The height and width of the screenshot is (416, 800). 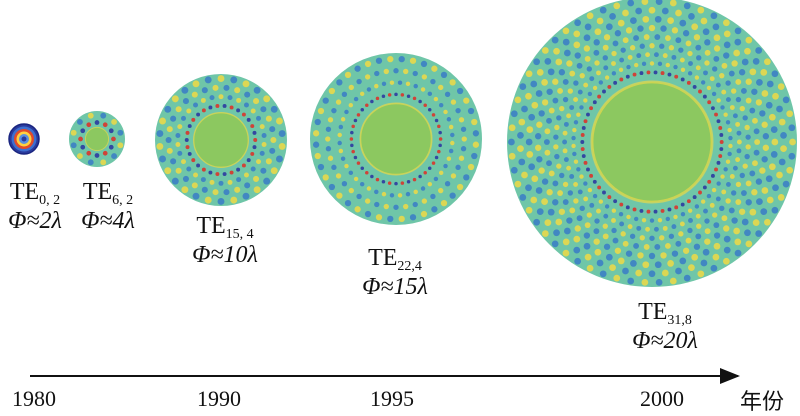 I want to click on diameter-label: Φ≈15λ, so click(x=395, y=286).